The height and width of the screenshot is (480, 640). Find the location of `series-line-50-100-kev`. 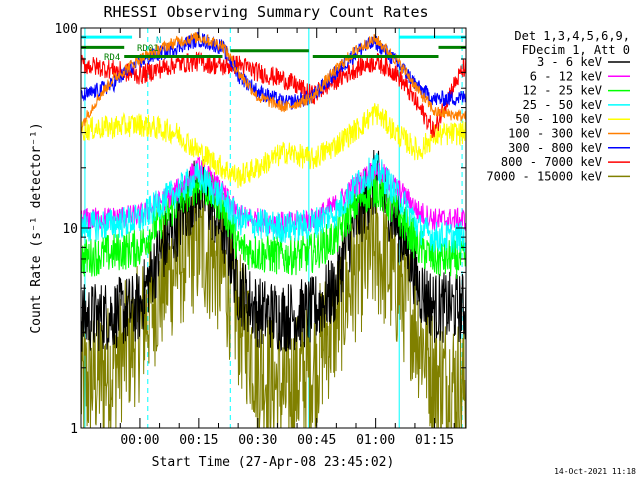

series-line-50-100-kev is located at coordinates (273, 146).